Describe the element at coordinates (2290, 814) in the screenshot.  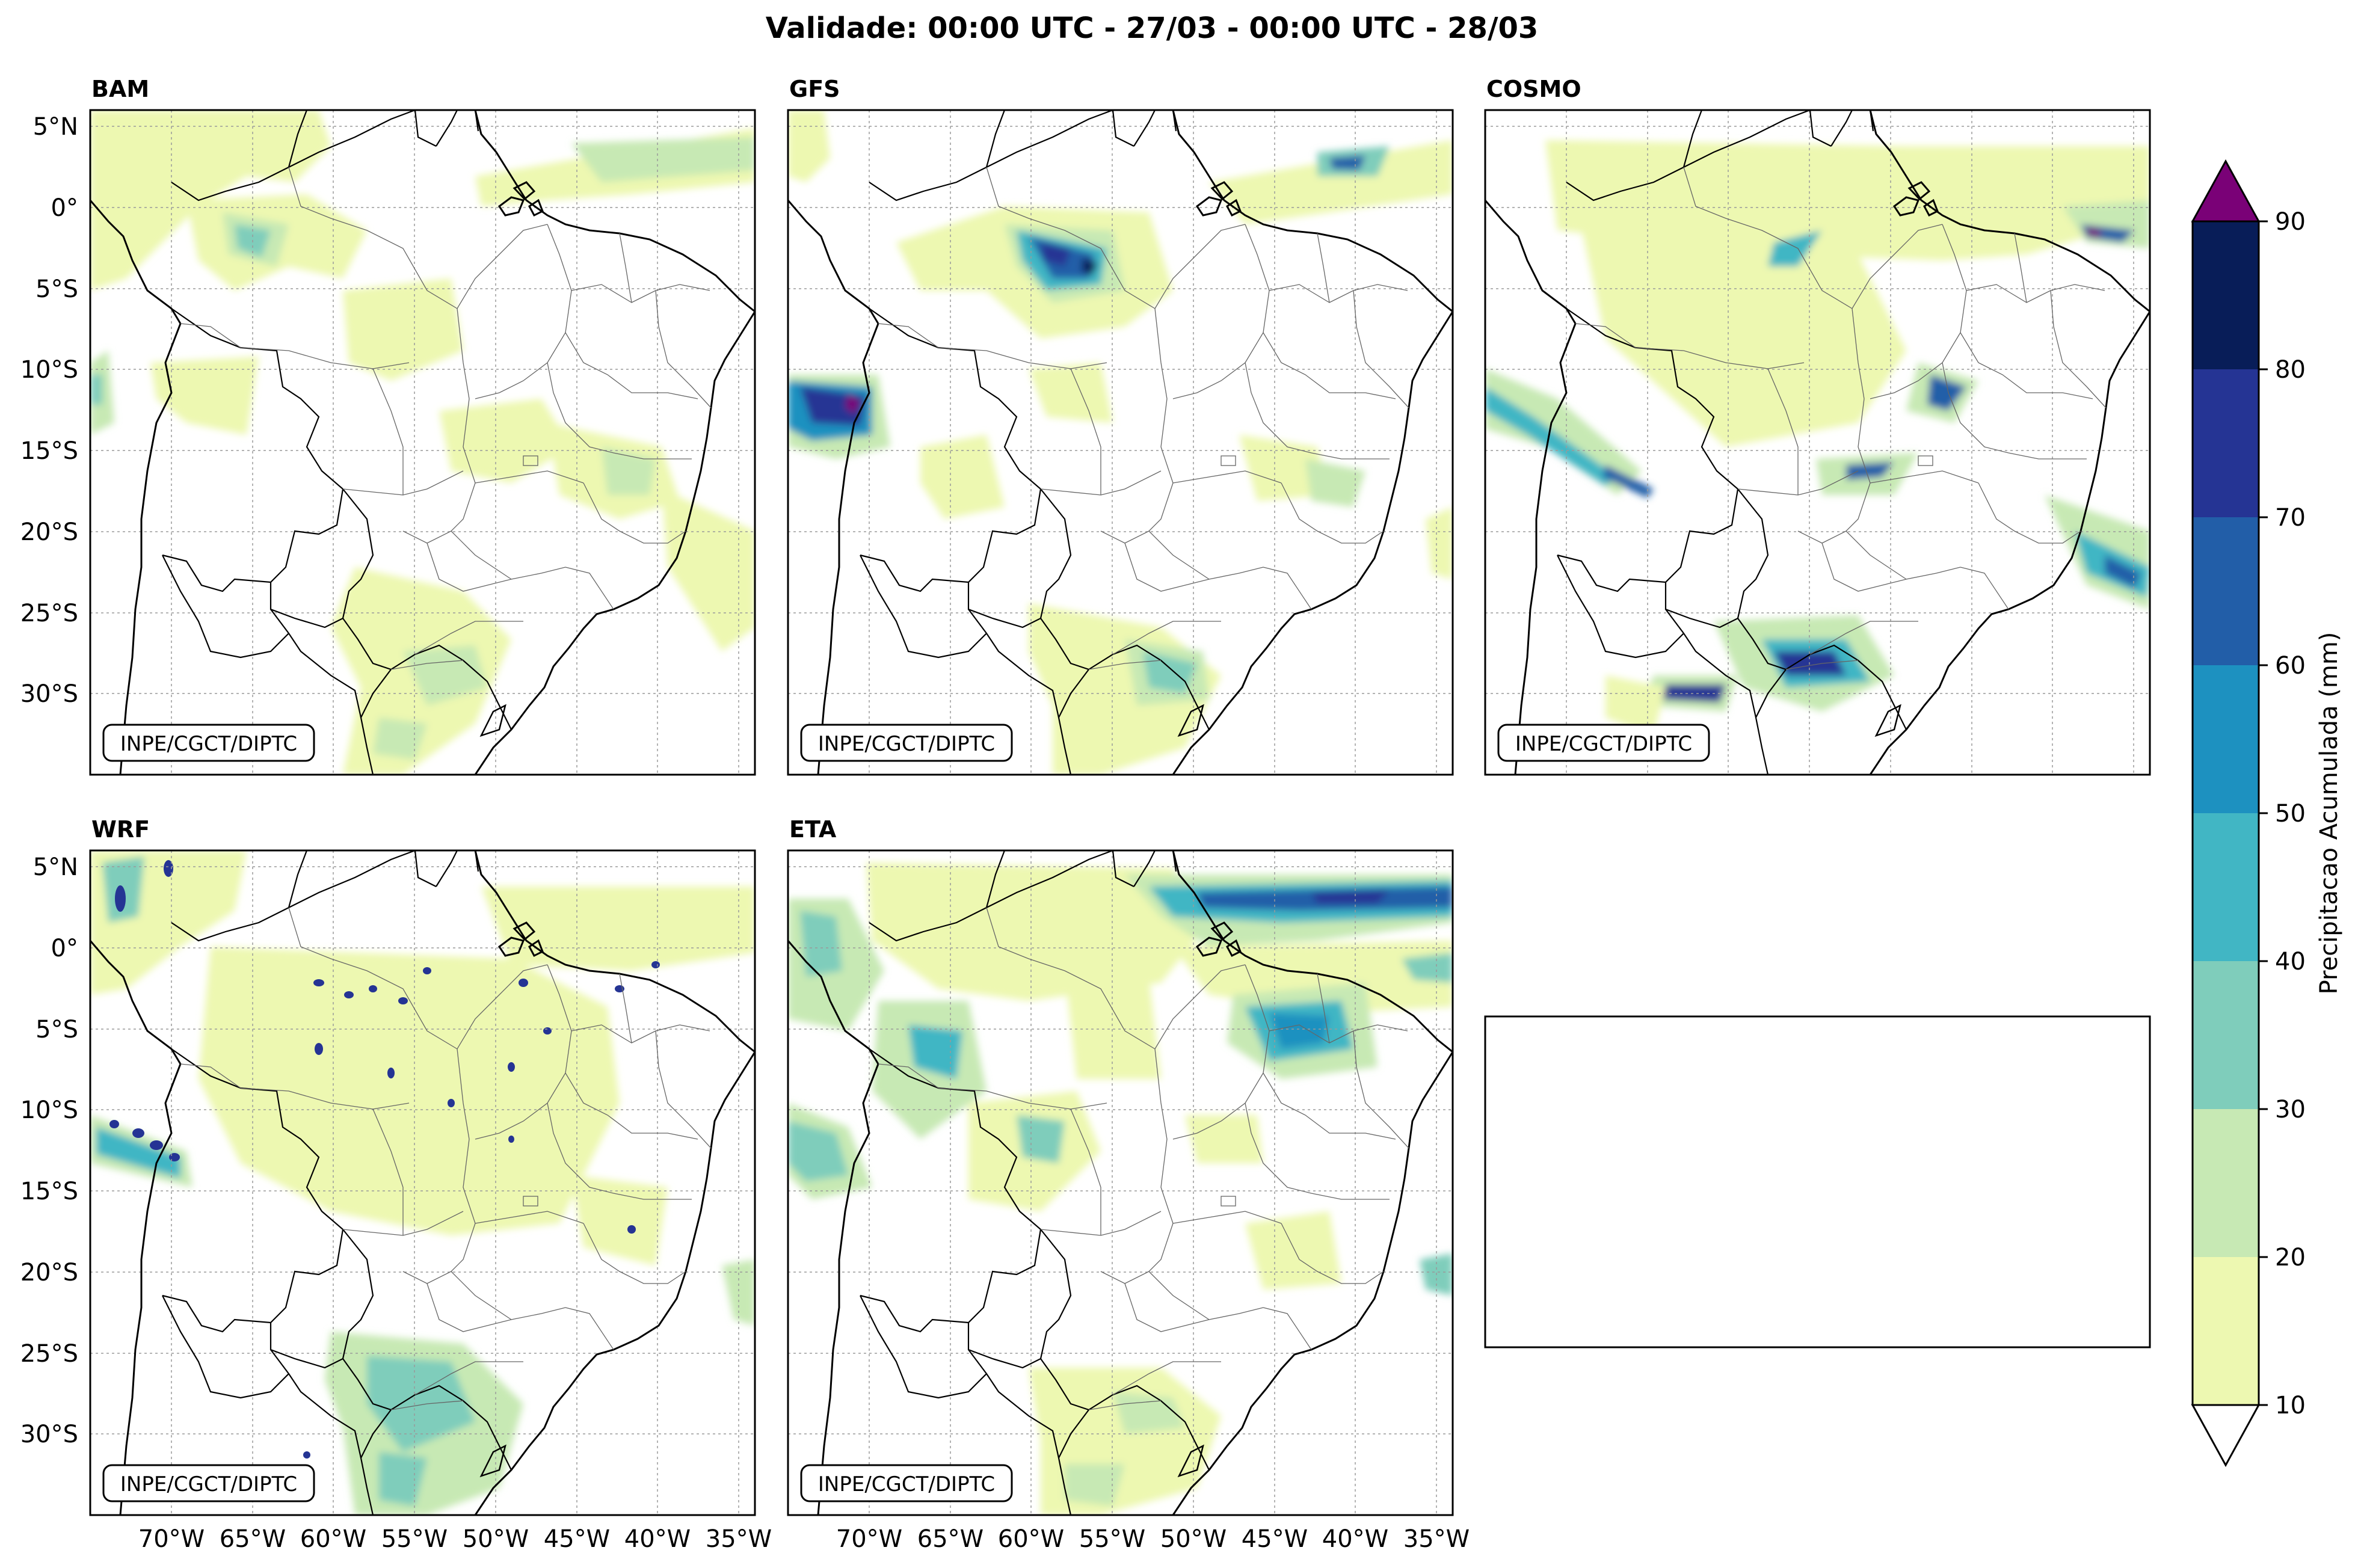
I see `colorbar-tick-50: 50` at that location.